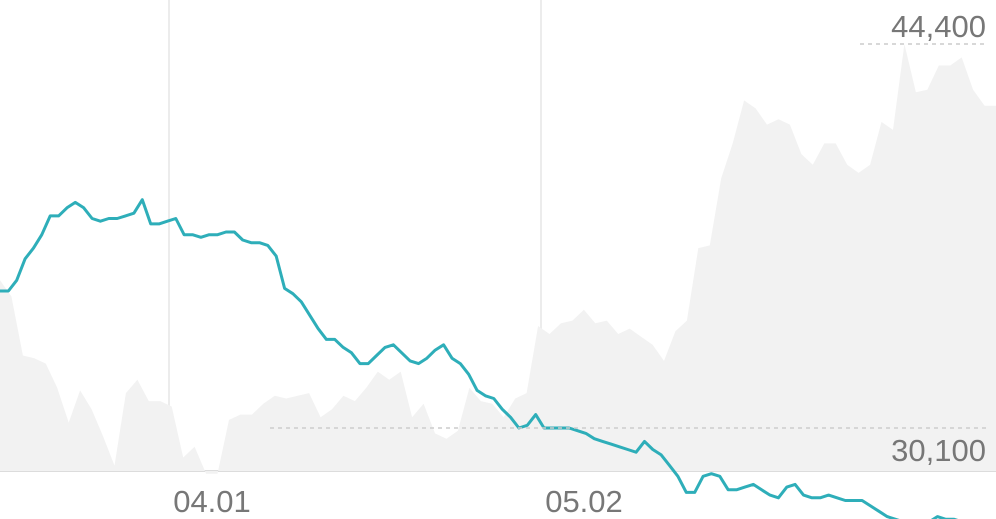 The width and height of the screenshot is (996, 519). What do you see at coordinates (938, 450) in the screenshot?
I see `y-min-label: 30,100` at bounding box center [938, 450].